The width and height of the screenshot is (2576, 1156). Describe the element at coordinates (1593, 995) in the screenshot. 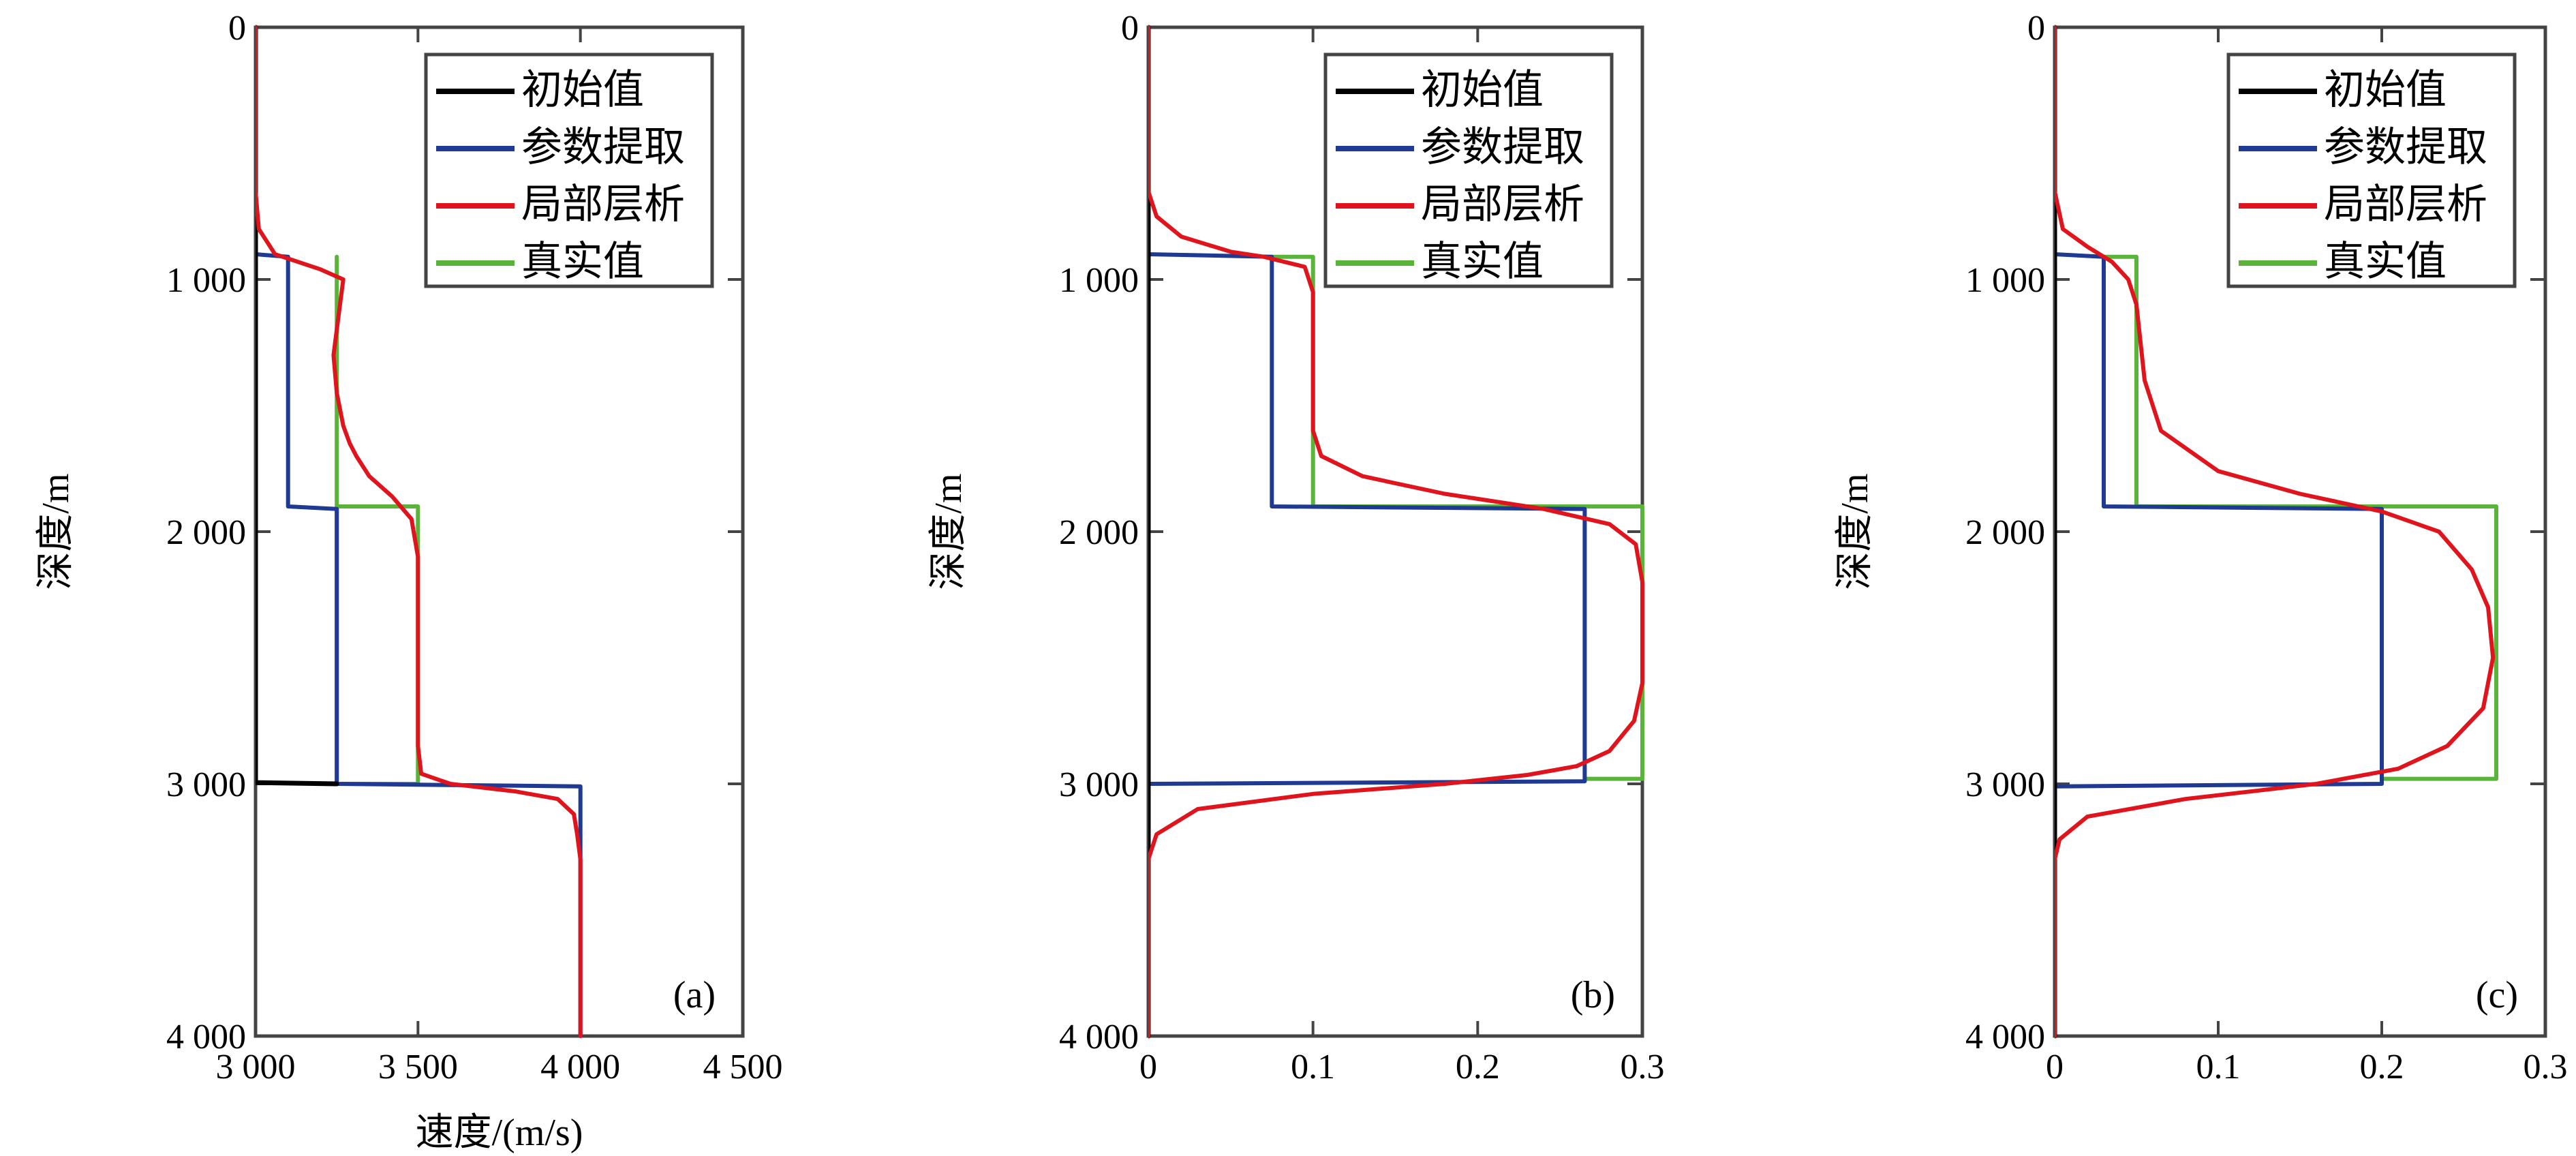

I see `panel-label: (b)` at that location.